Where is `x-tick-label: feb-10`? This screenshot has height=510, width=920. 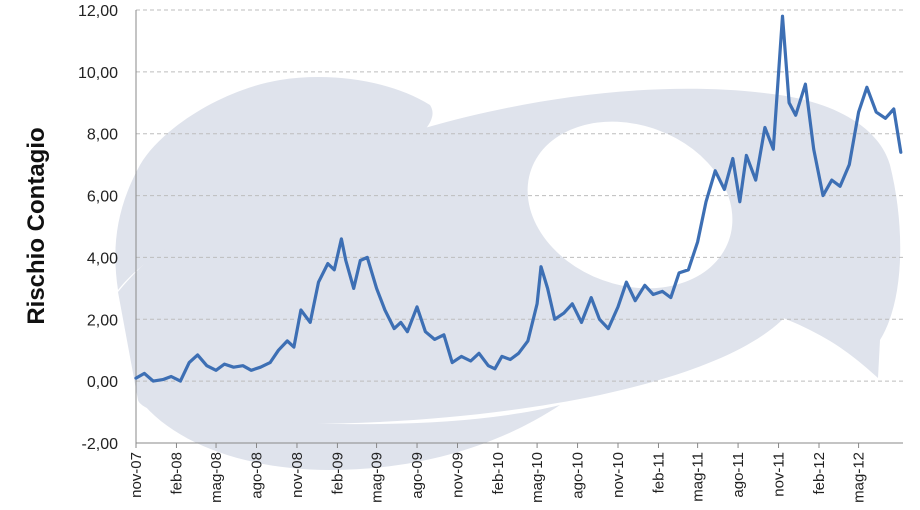 x-tick-label: feb-10 is located at coordinates (498, 473).